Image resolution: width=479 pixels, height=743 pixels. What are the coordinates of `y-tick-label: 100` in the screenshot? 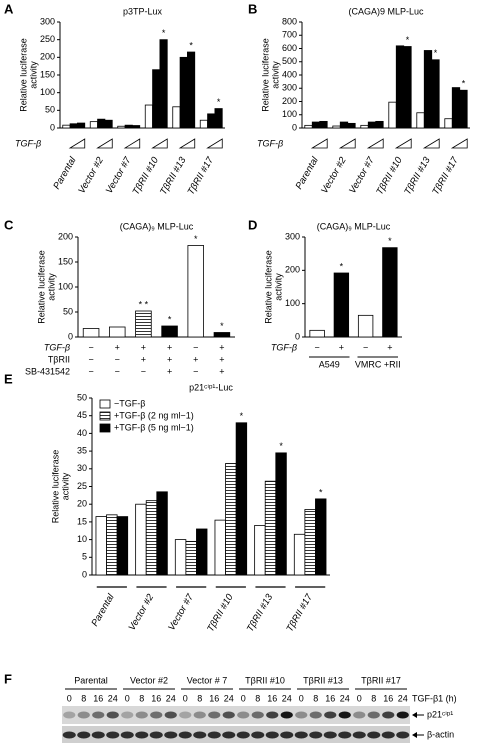 It's located at (289, 114).